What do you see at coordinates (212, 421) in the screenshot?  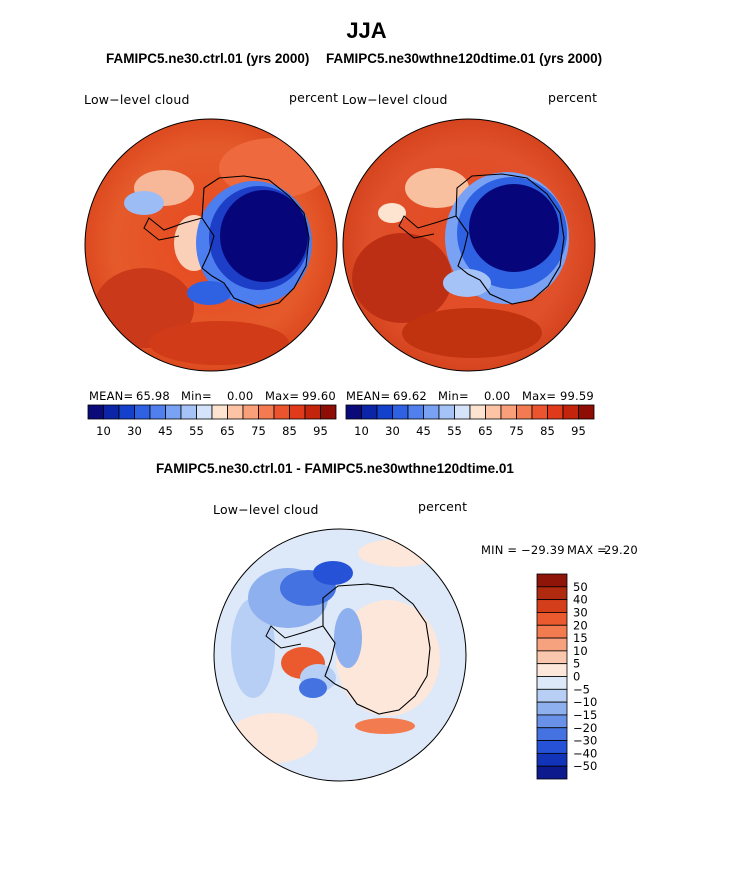 I see `panel1-colorbar: 10 30 45 55 65 75 85 95` at bounding box center [212, 421].